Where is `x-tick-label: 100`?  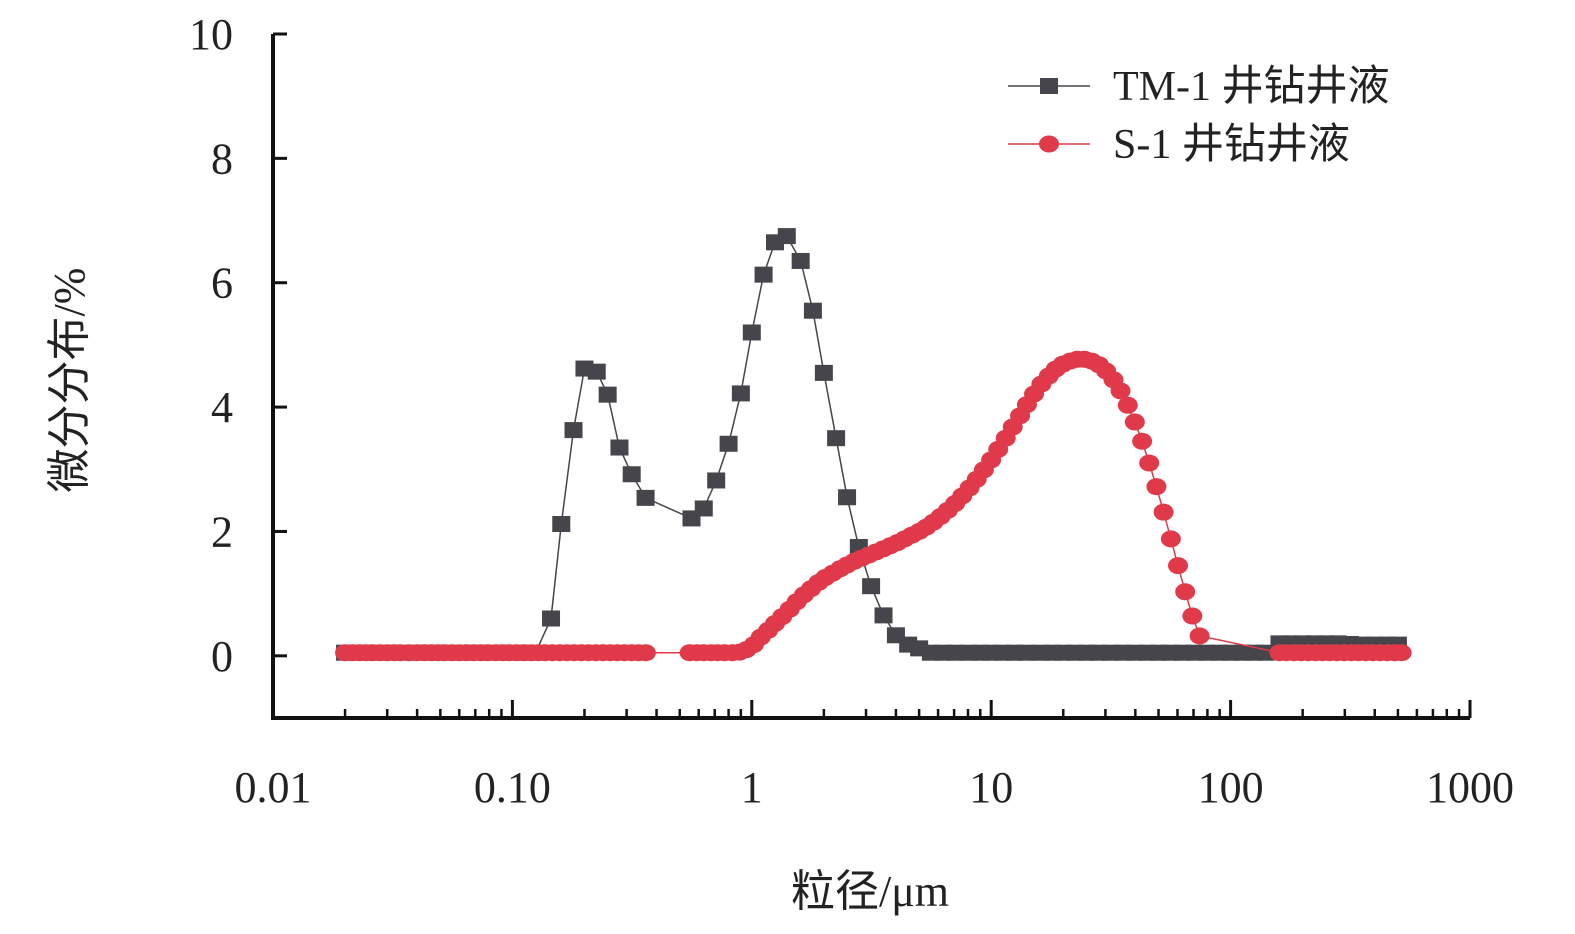
x-tick-label: 100 is located at coordinates (1231, 787).